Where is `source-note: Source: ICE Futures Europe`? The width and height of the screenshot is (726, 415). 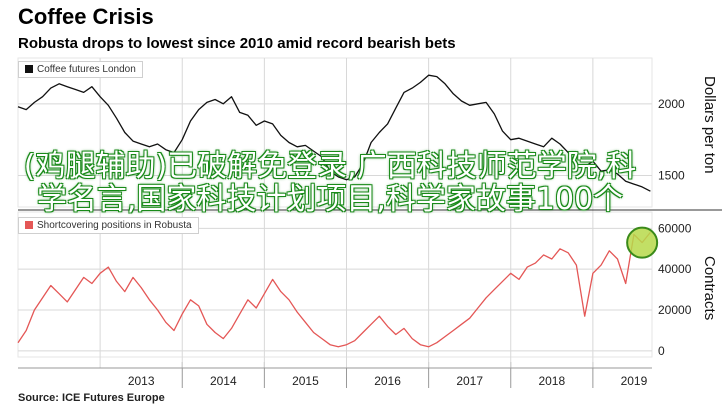 source-note: Source: ICE Futures Europe is located at coordinates (91, 398).